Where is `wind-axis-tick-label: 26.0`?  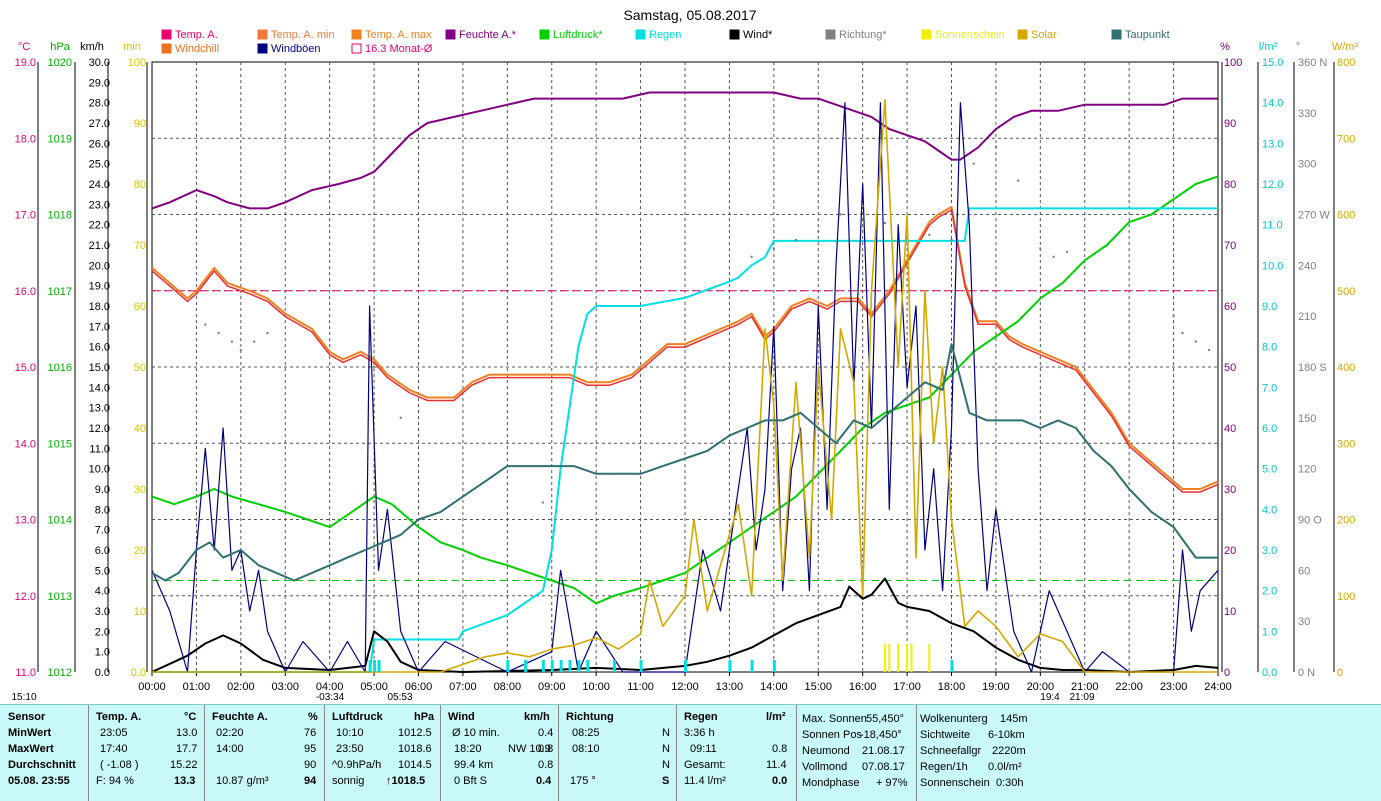
wind-axis-tick-label: 26.0 is located at coordinates (99, 144).